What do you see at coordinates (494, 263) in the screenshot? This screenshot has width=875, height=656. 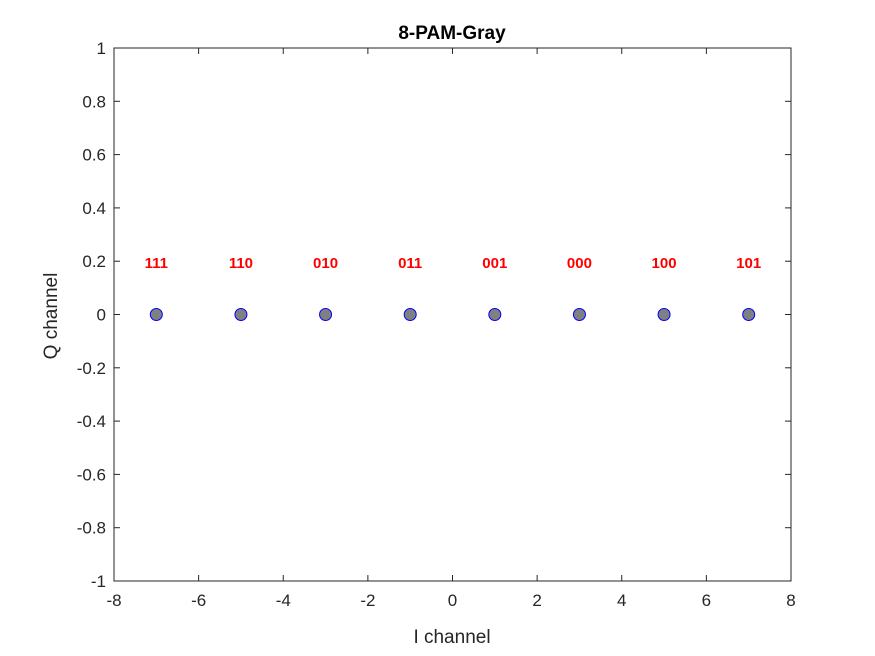 I see `data-point-label: 001` at bounding box center [494, 263].